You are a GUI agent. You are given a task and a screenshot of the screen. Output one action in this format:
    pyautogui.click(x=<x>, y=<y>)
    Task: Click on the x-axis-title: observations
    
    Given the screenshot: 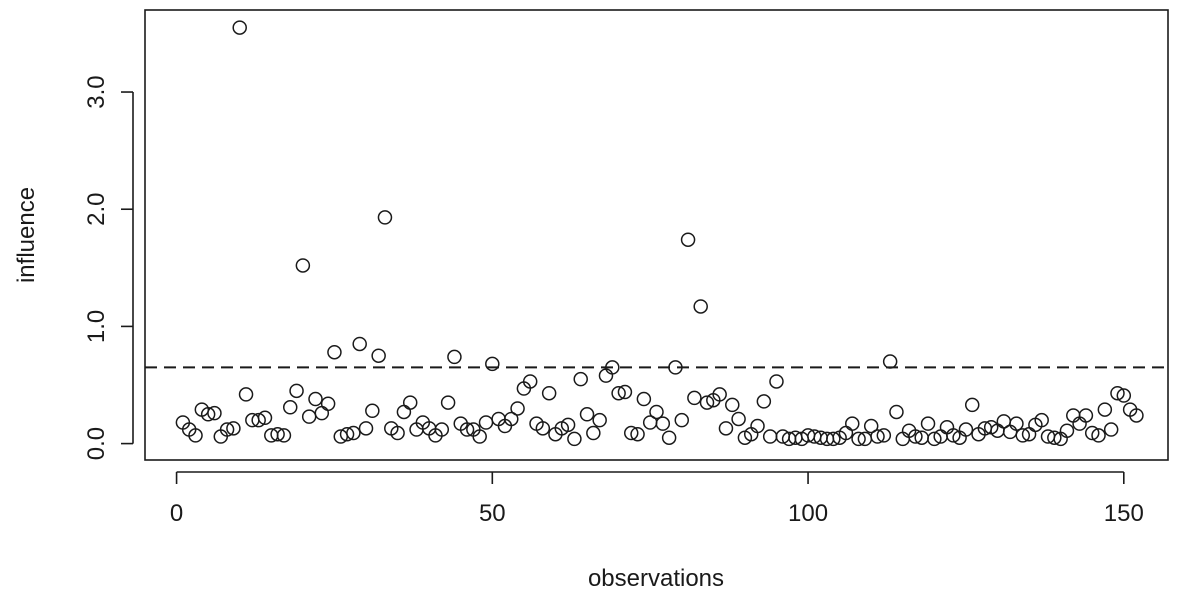 What is the action you would take?
    pyautogui.click(x=656, y=578)
    